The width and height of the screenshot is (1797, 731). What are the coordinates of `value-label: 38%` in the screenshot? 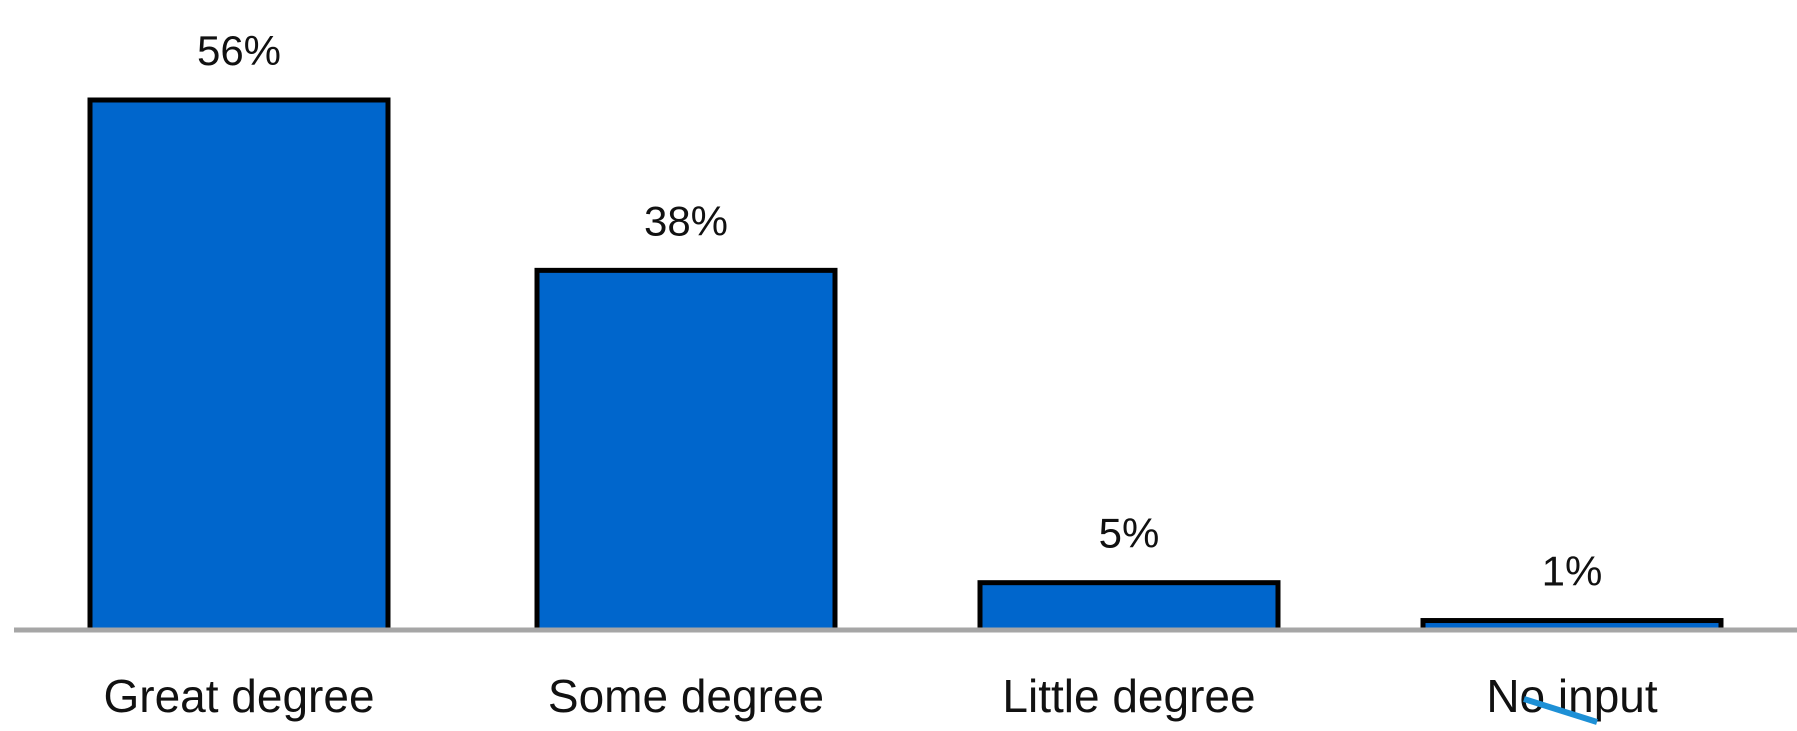 It's located at (686, 220).